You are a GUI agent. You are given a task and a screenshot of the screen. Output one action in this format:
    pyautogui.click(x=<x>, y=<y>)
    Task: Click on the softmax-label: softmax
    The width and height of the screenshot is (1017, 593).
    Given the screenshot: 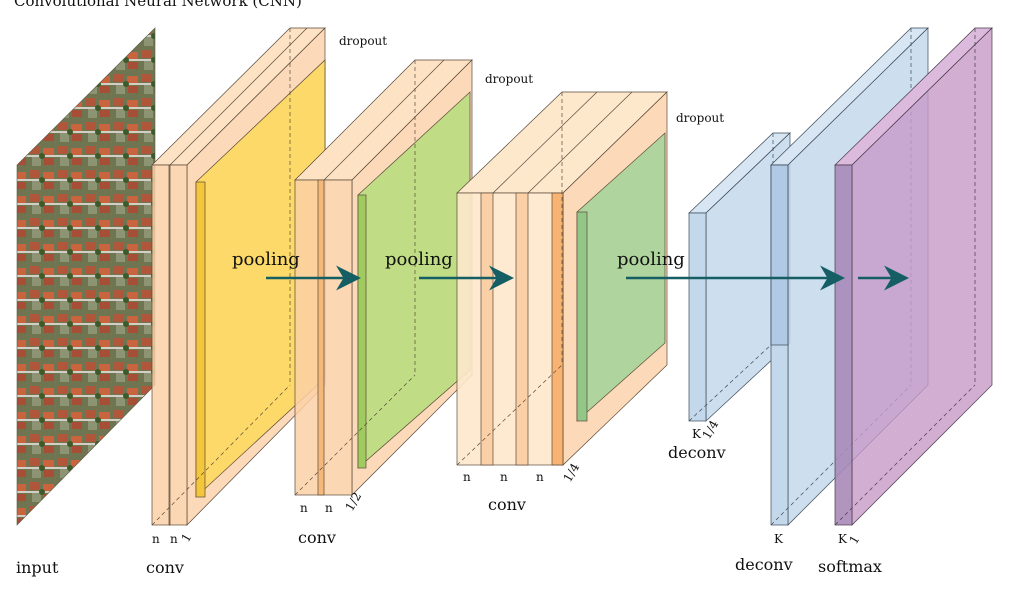 What is the action you would take?
    pyautogui.click(x=850, y=566)
    